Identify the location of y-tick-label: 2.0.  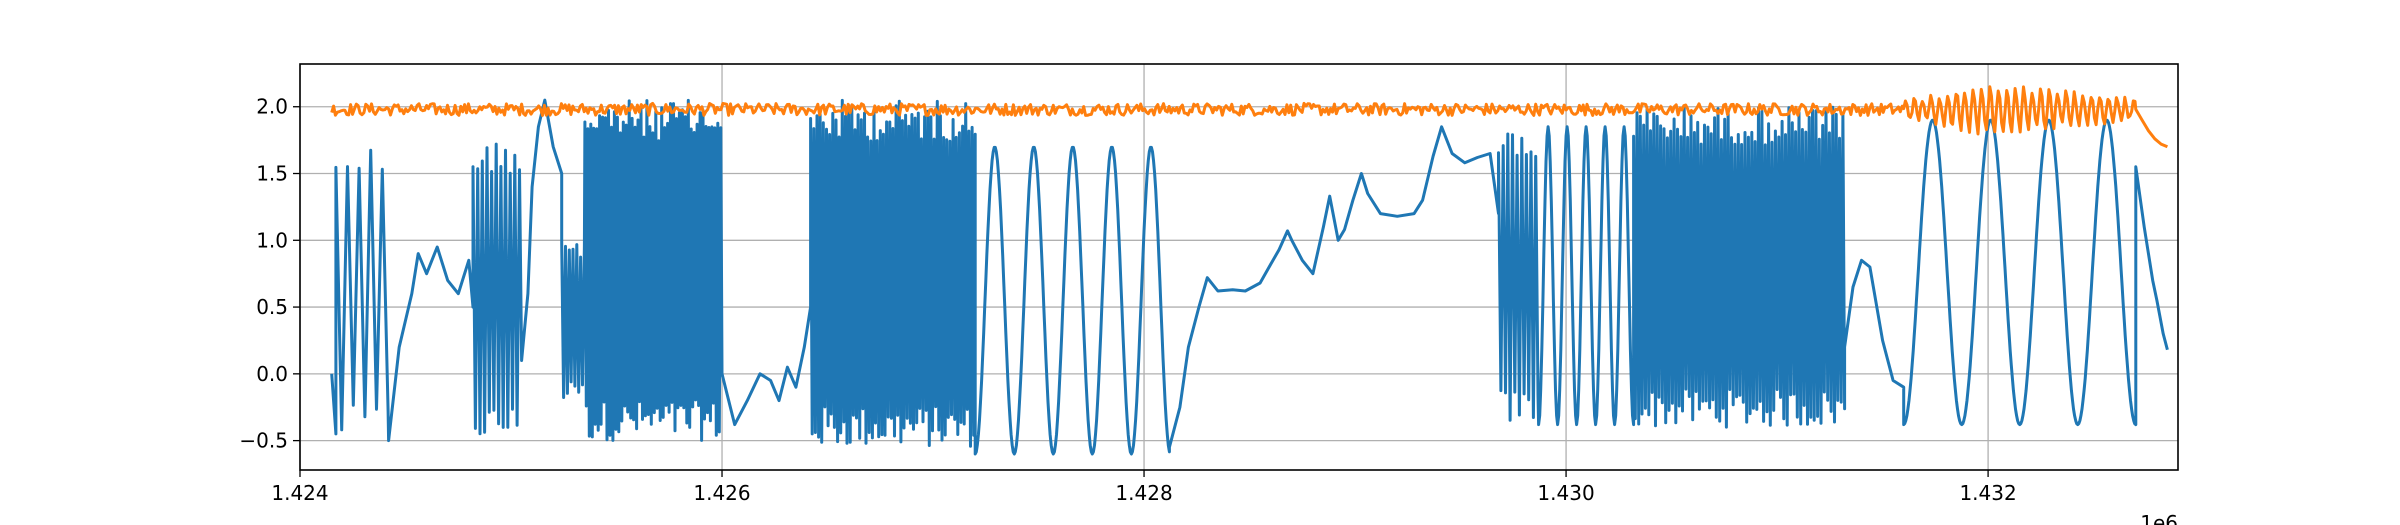
(272, 107).